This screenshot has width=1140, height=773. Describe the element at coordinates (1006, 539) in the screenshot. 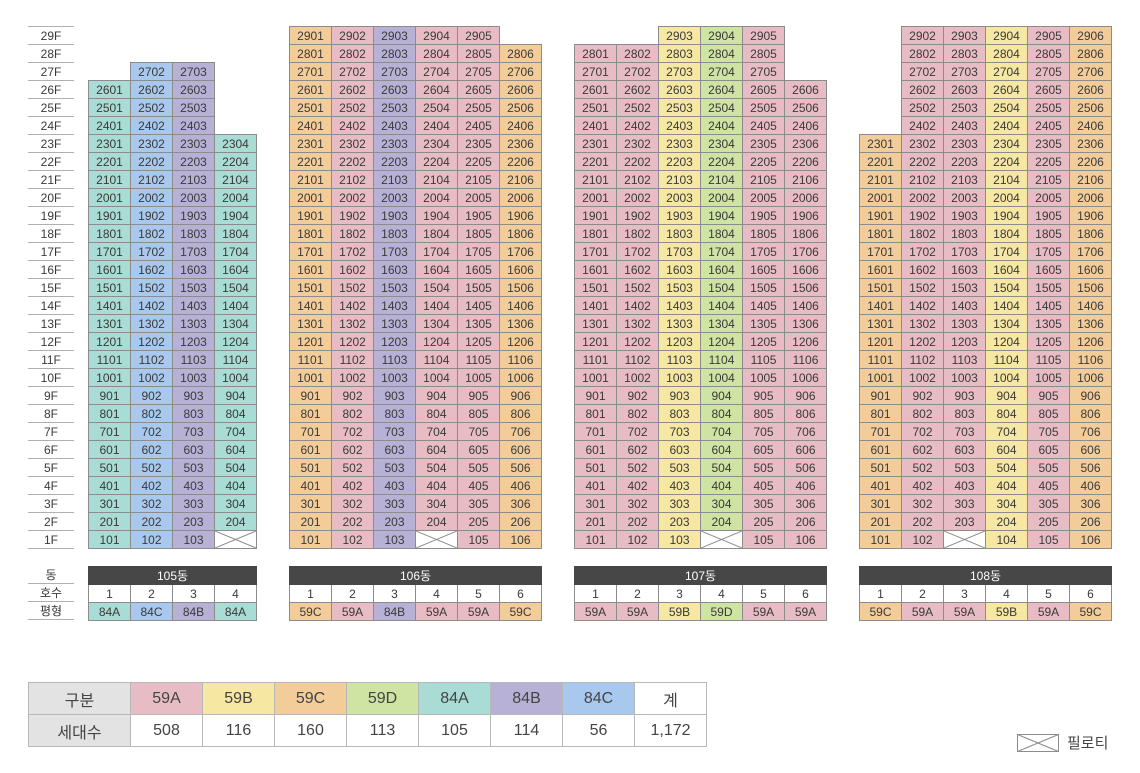

I see `unit-cell: 104` at that location.